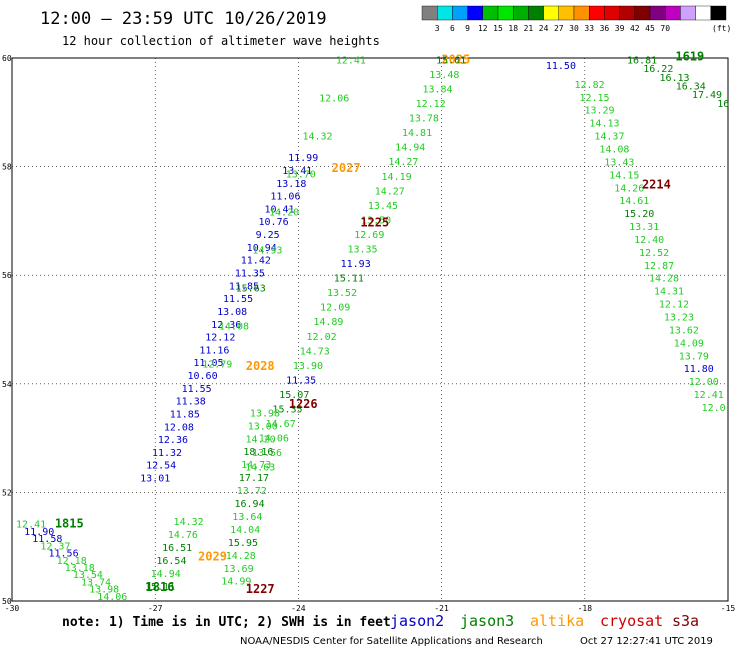  Describe the element at coordinates (599, 111) in the screenshot. I see `wave-height-label: 13.29` at that location.